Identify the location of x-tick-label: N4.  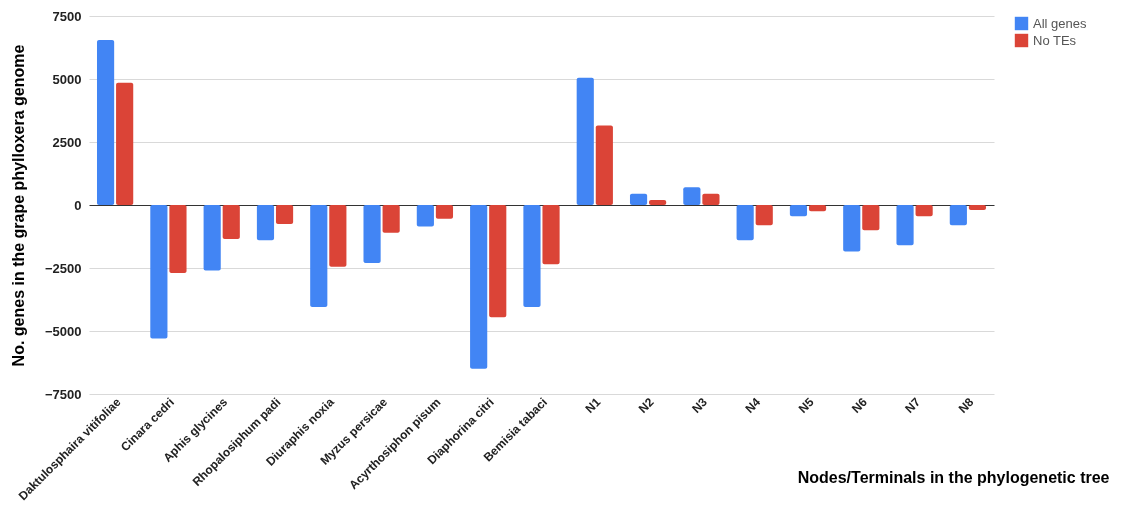
(753, 405).